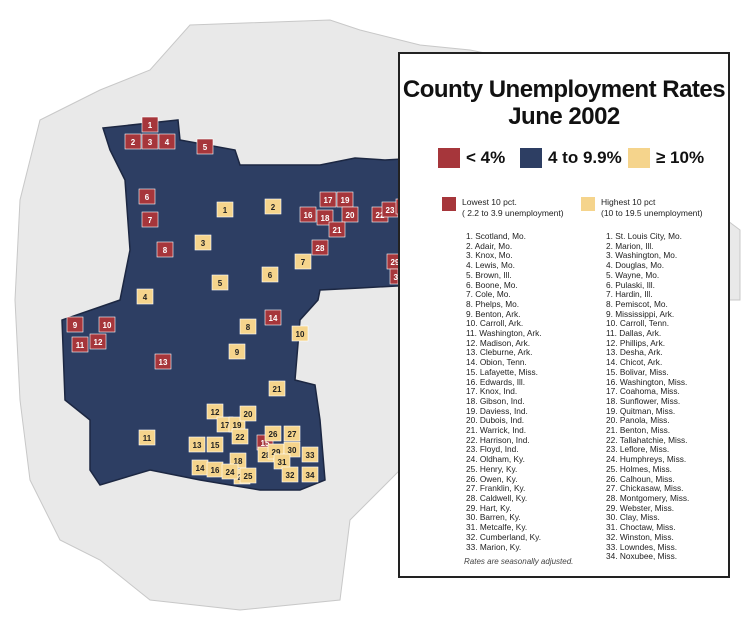 This screenshot has height=627, width=750. I want to click on county-list-item: 22. Tallahatchie, Miss., so click(647, 439).